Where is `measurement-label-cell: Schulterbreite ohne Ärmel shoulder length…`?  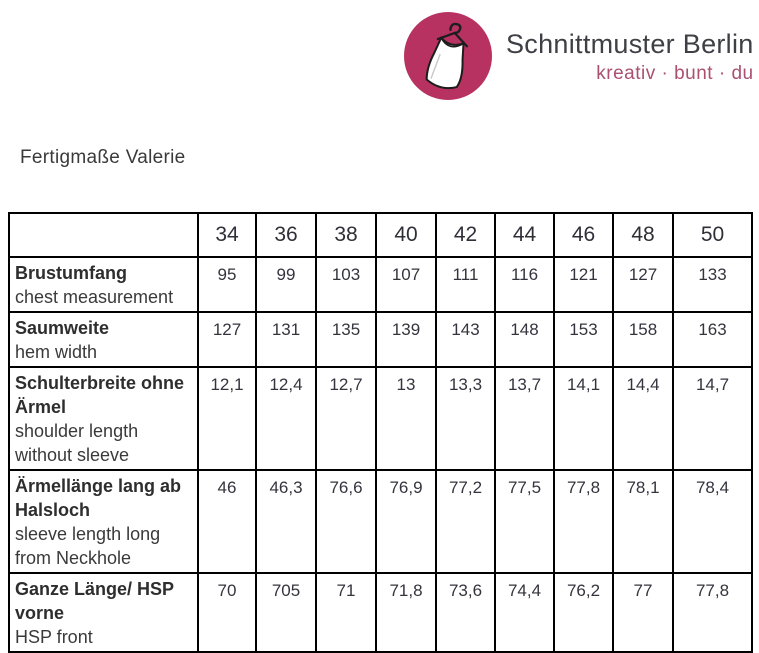
measurement-label-cell: Schulterbreite ohne Ärmel shoulder length… is located at coordinates (103, 418).